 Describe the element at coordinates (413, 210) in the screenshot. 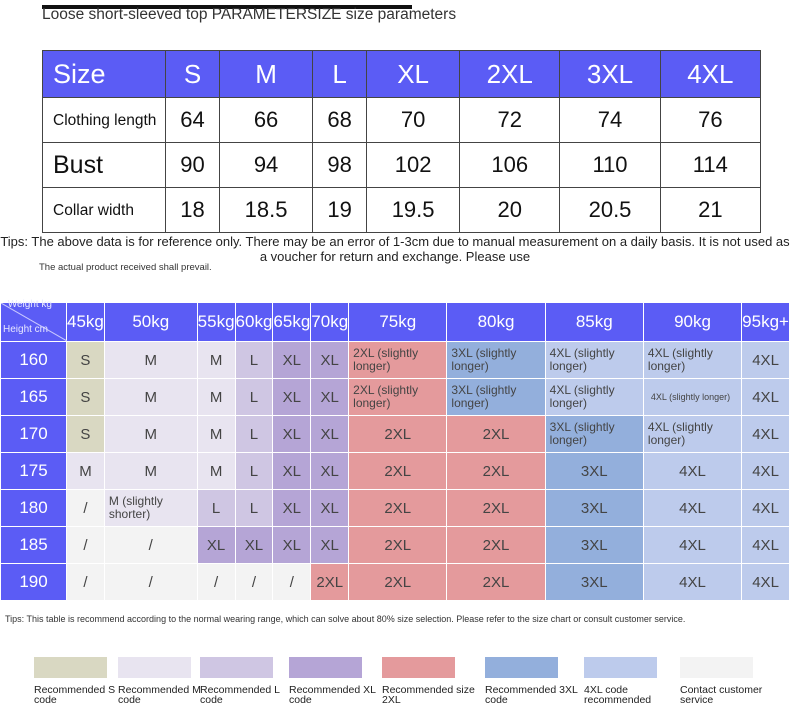

I see `table-cell: 19.5` at that location.